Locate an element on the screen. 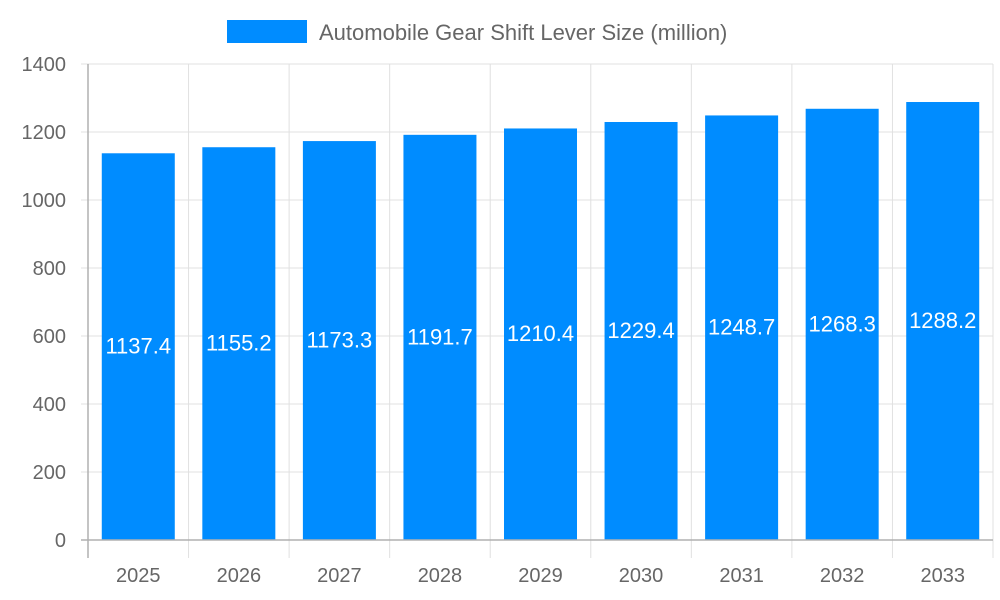 Image resolution: width=1000 pixels, height=600 pixels. x-tick-label: 2025 is located at coordinates (138, 576).